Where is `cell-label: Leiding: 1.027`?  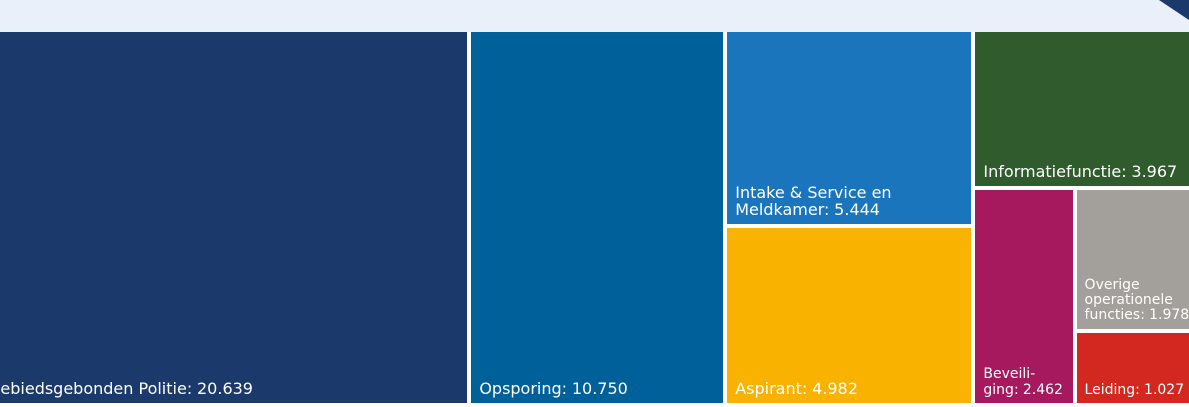 cell-label: Leiding: 1.027 is located at coordinates (1133, 392).